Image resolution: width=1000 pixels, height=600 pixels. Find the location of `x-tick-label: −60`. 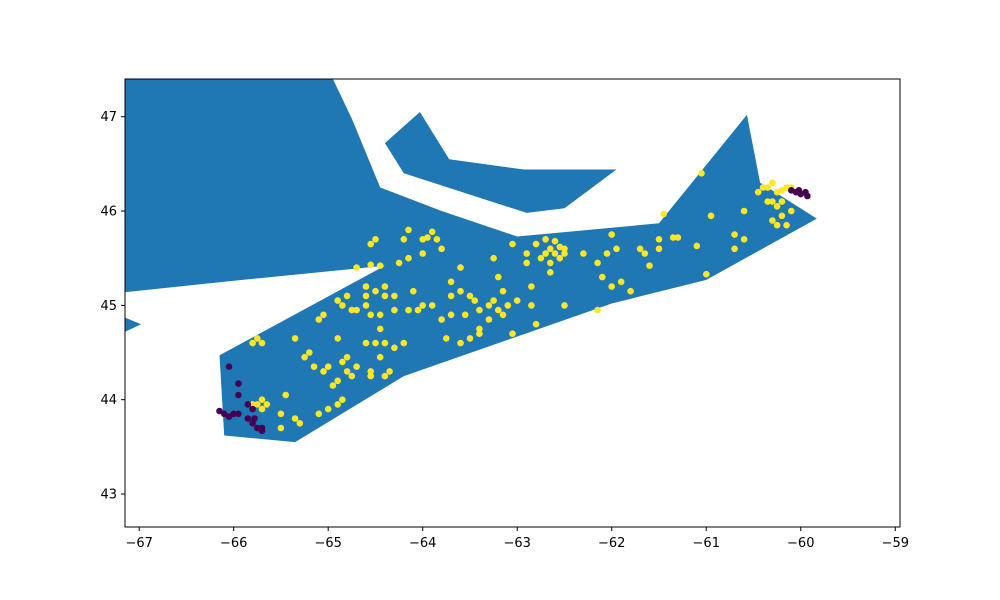

x-tick-label: −60 is located at coordinates (800, 543).